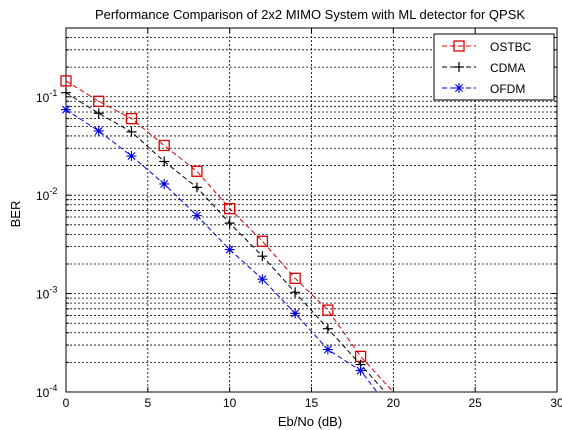 Image resolution: width=562 pixels, height=430 pixels. Describe the element at coordinates (46, 96) in the screenshot. I see `y-tick-label: 10⁻¹` at that location.